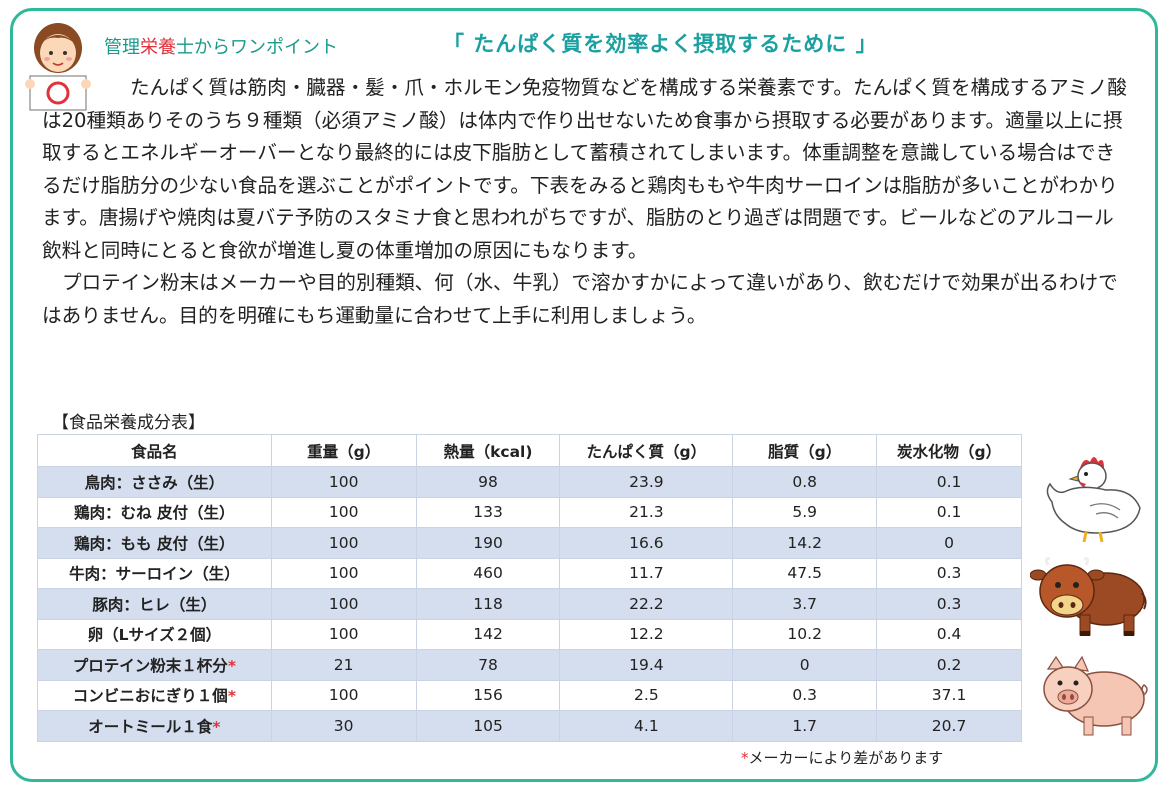 The height and width of the screenshot is (793, 1170). What do you see at coordinates (488, 543) in the screenshot?
I see `kcal-cell: 190` at bounding box center [488, 543].